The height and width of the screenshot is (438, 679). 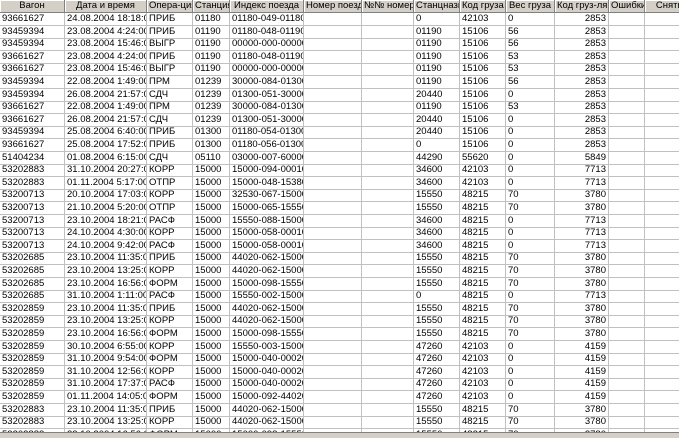 I want to click on grid-cell: 05110, so click(x=211, y=158).